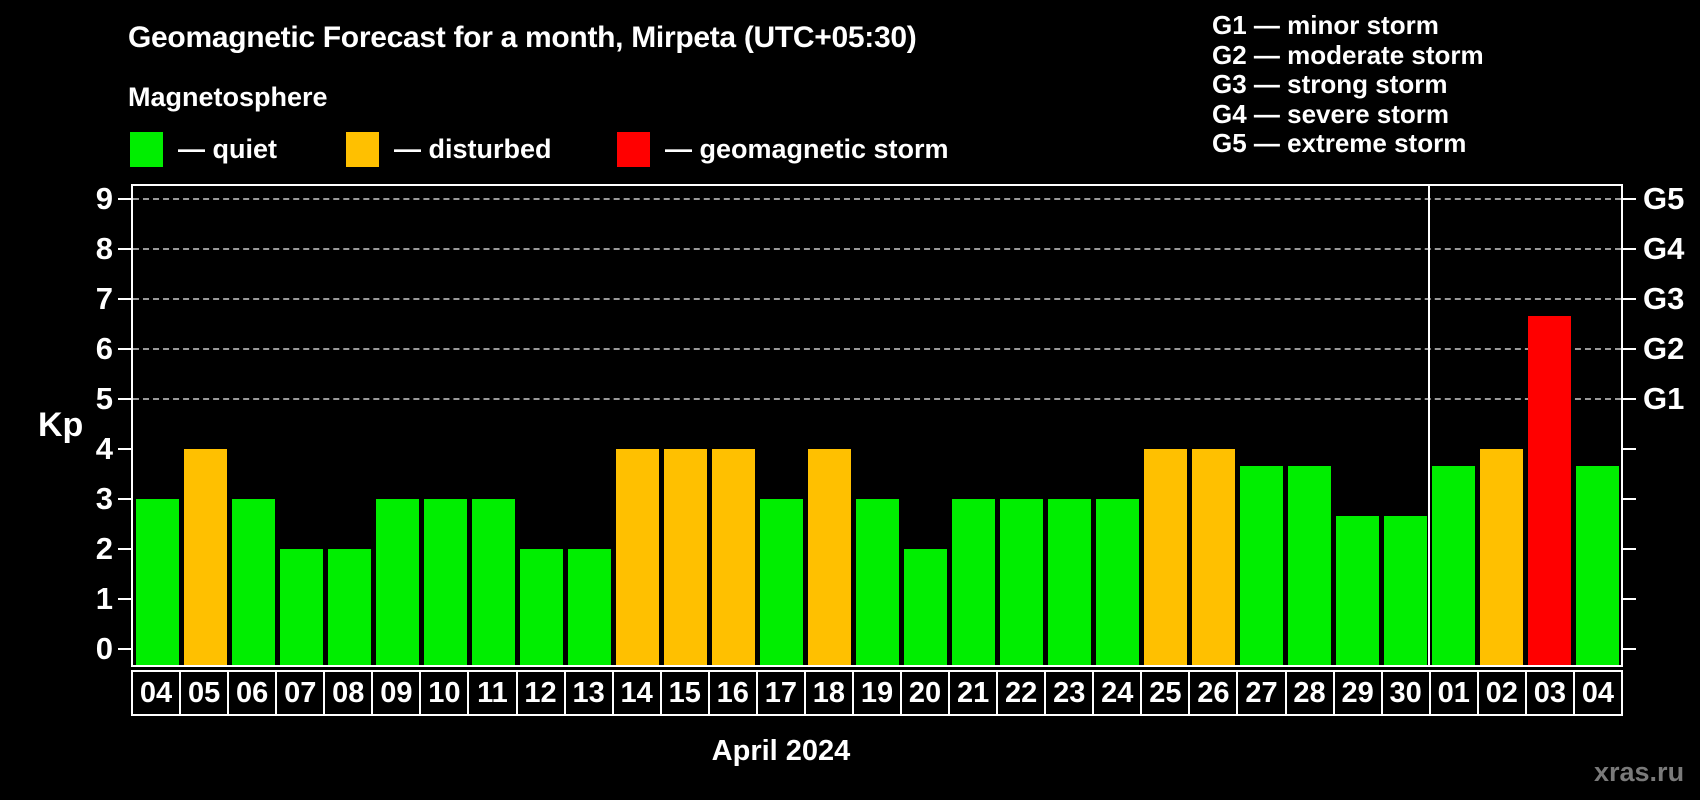  I want to click on gridline-kp5, so click(877, 399).